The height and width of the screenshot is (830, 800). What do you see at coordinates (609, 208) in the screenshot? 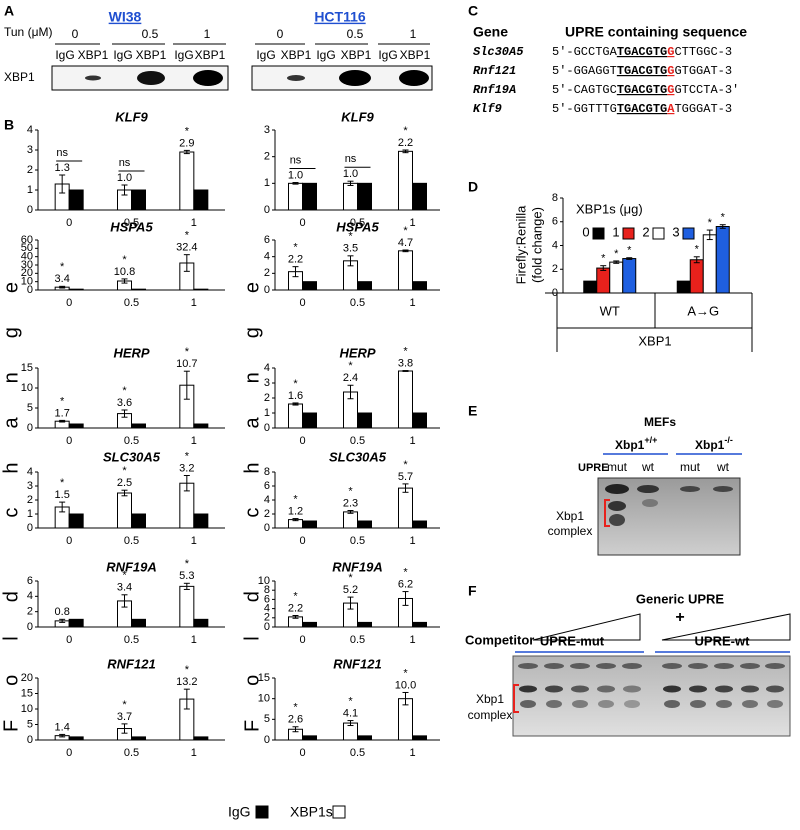
I see `legend-title: XBP1s (μg)` at bounding box center [609, 208].